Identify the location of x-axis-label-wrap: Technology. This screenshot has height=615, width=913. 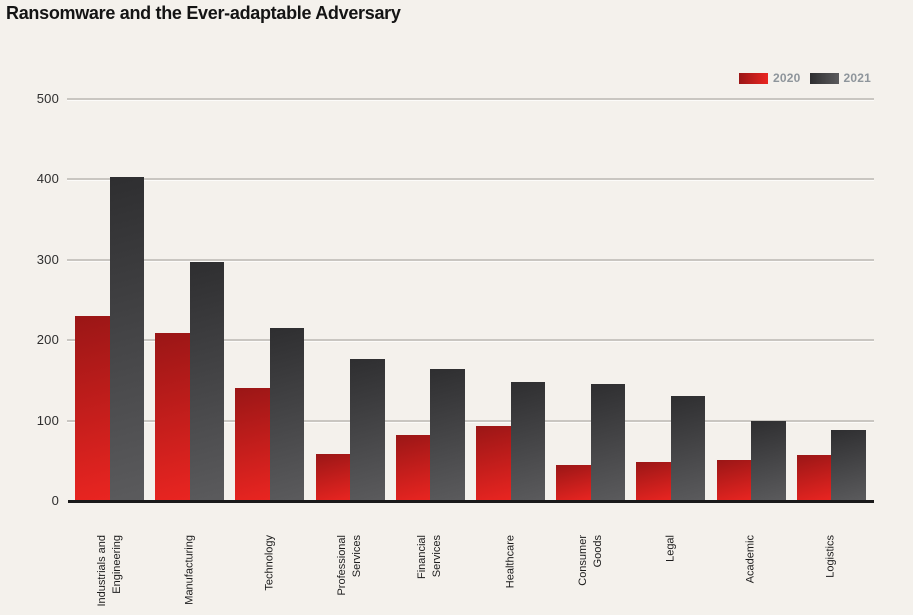
(269, 575).